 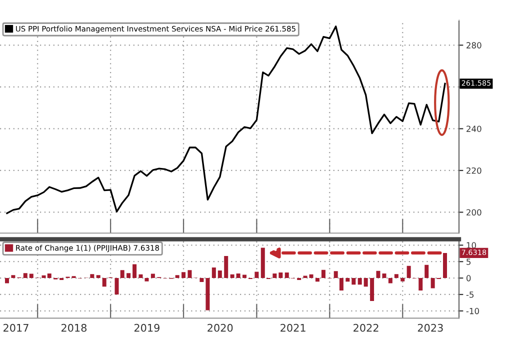 I want to click on y-tick-label: 280, so click(x=474, y=45).